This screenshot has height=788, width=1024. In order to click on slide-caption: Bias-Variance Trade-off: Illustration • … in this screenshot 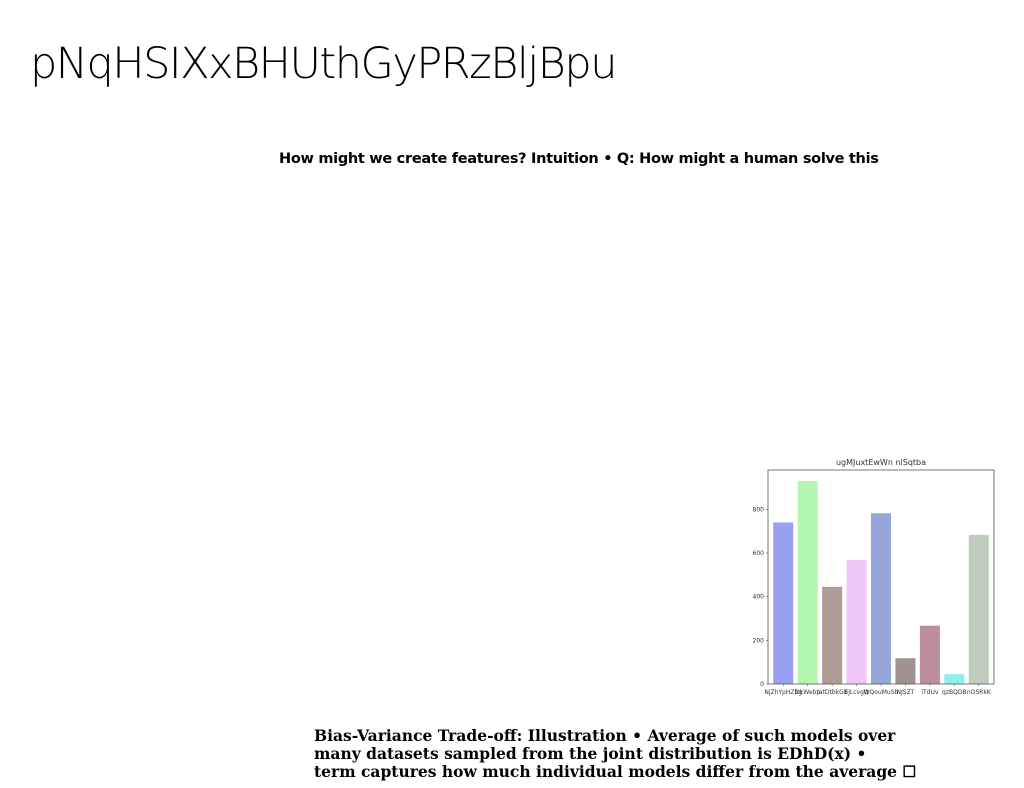, I will do `click(634, 754)`.